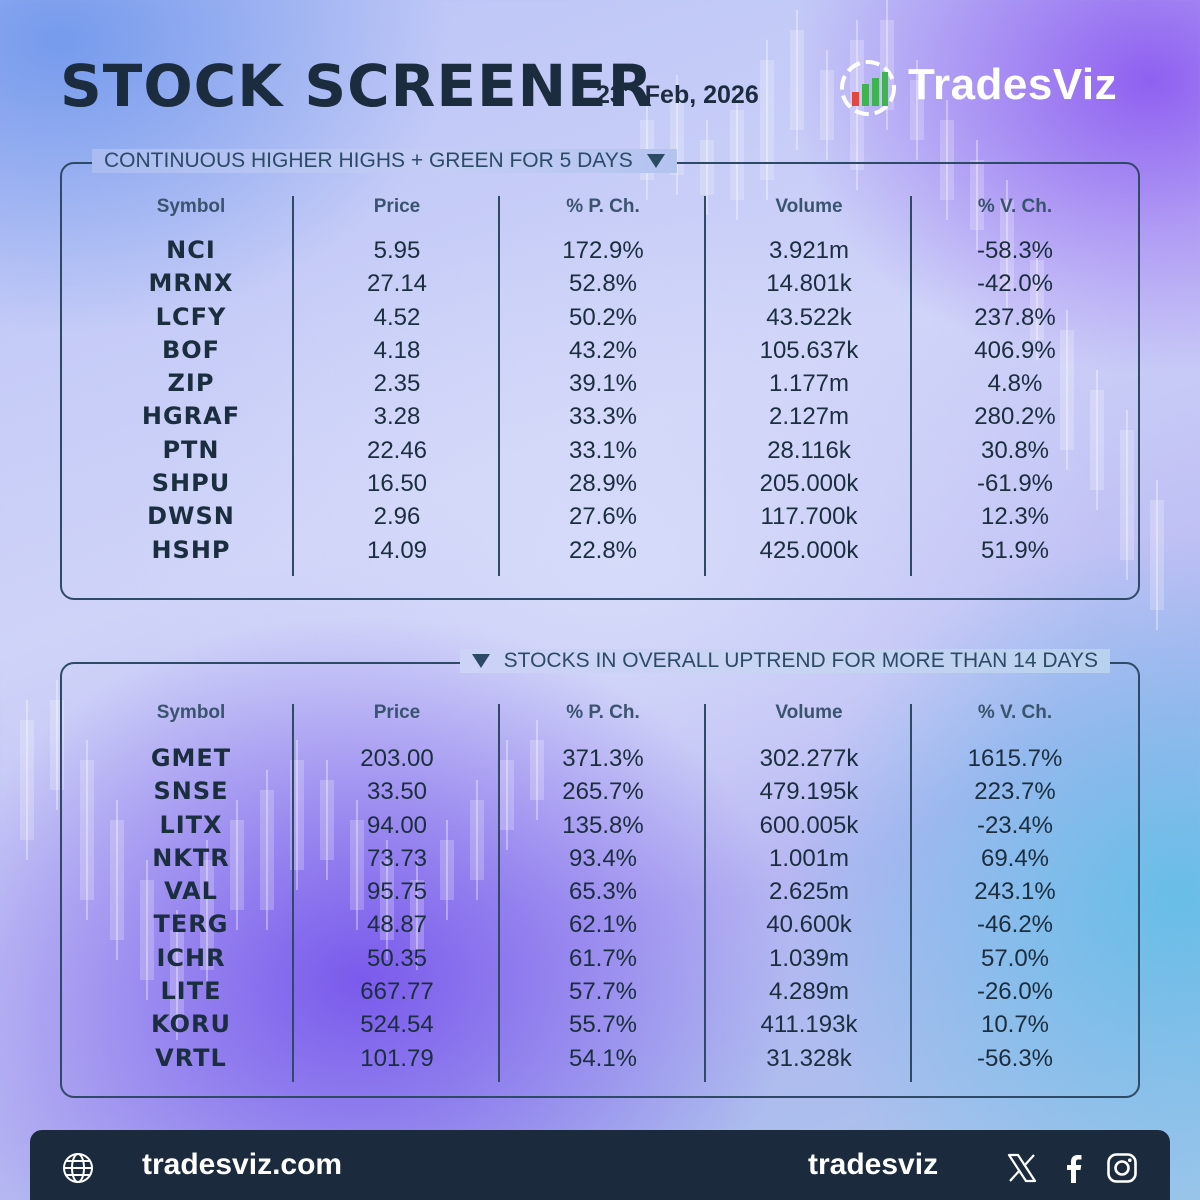 The width and height of the screenshot is (1200, 1200). I want to click on cell-price: 50.35, so click(397, 958).